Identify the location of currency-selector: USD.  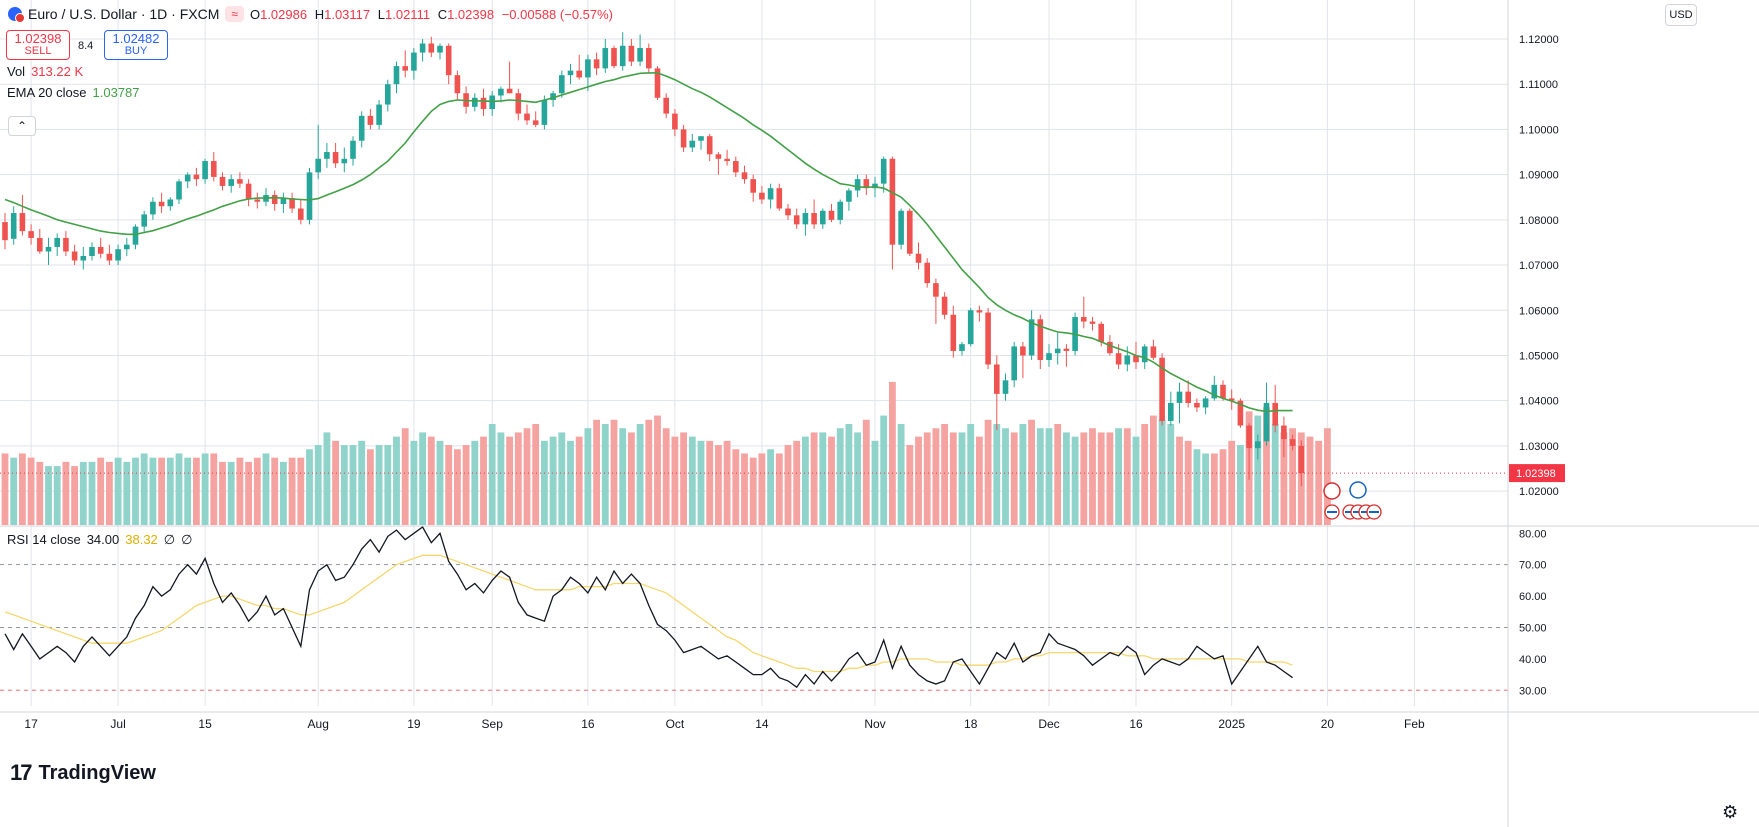
(1681, 15).